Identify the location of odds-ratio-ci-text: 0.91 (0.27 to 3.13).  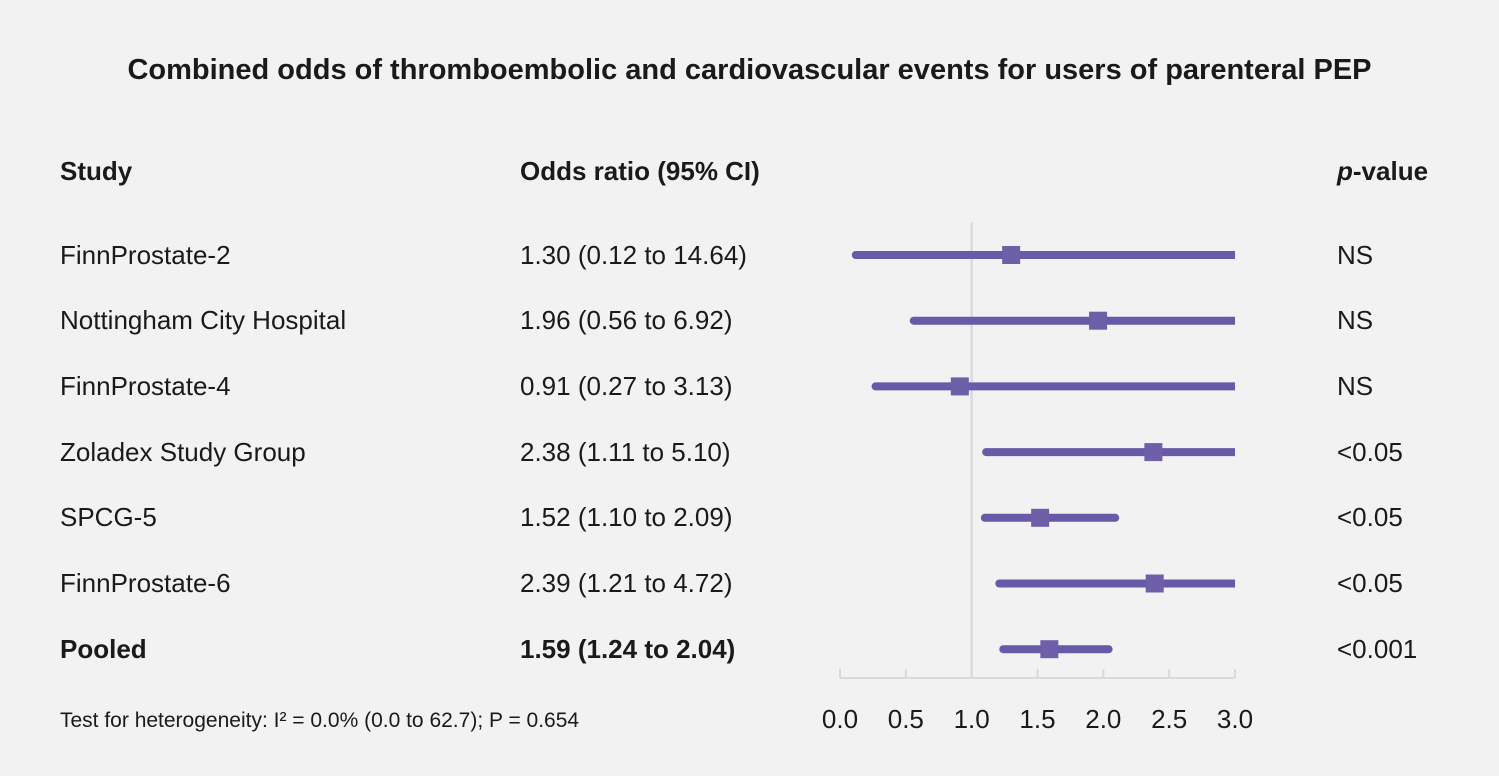
(626, 386).